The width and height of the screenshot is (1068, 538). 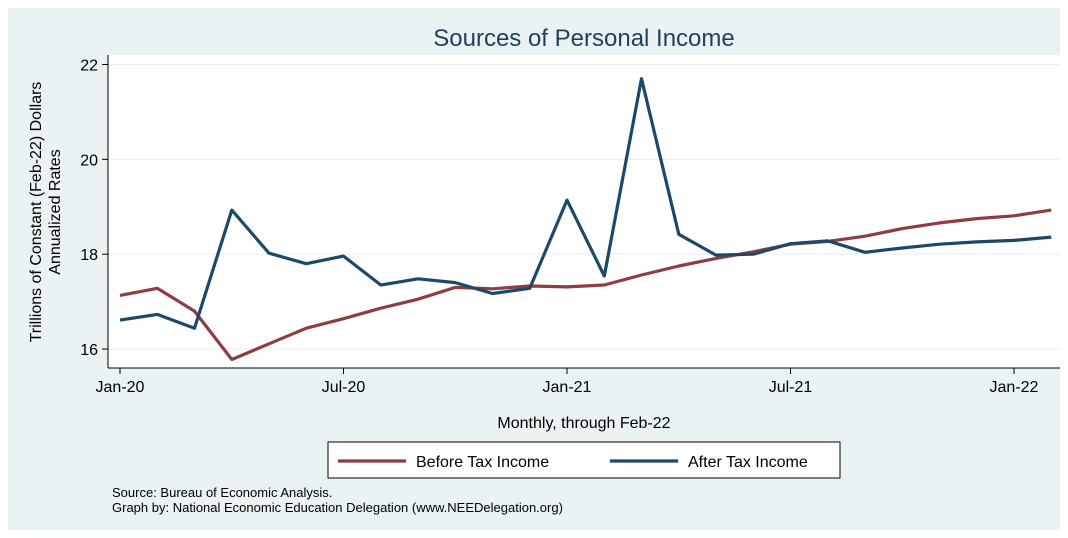 I want to click on y-tick-label: 22, so click(x=89, y=65).